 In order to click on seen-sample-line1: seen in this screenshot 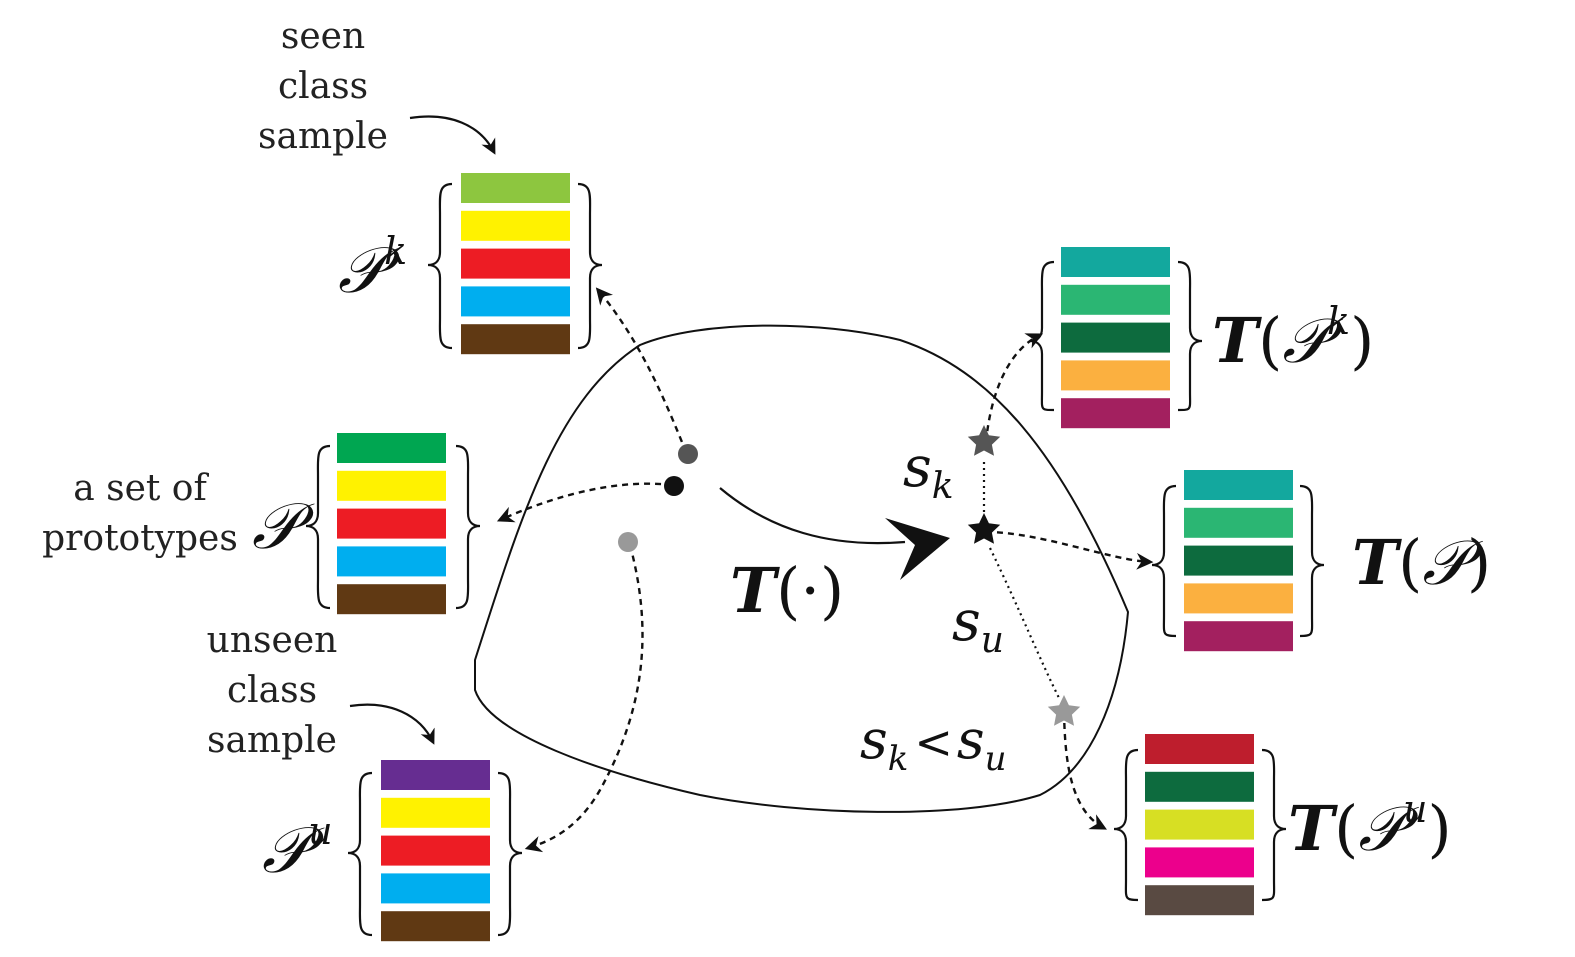, I will do `click(323, 36)`.